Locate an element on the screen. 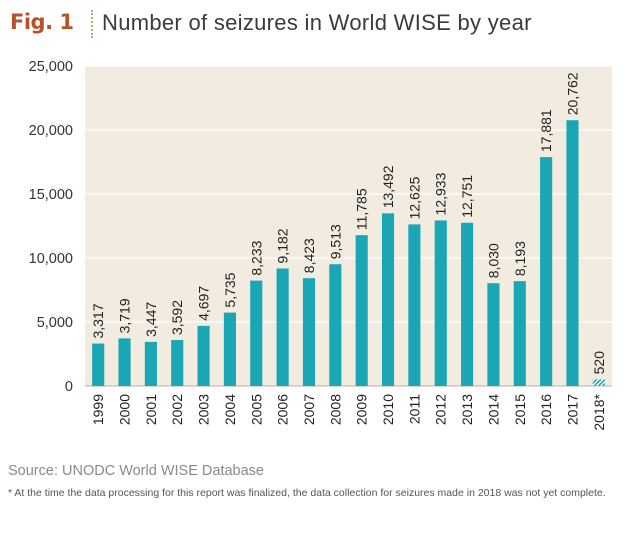  data-label: 8,423 is located at coordinates (309, 255).